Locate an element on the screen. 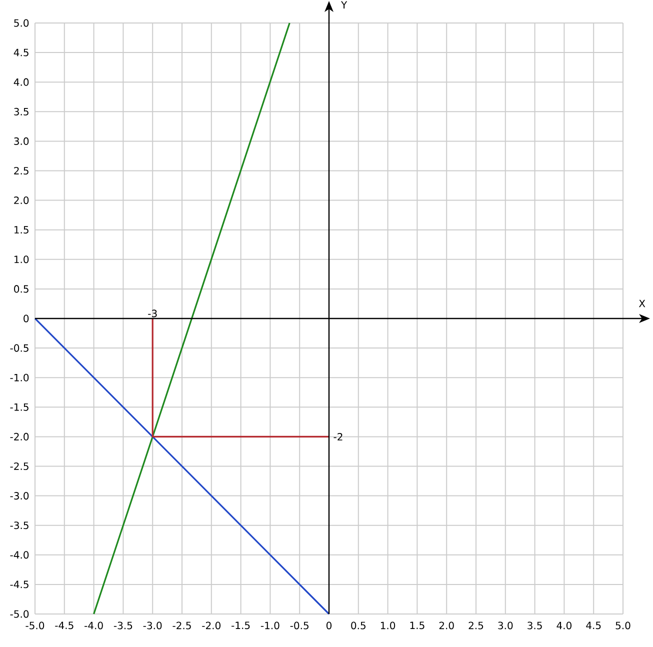 Image resolution: width=653 pixels, height=647 pixels. y-tick-label: -2.0 is located at coordinates (19, 436).